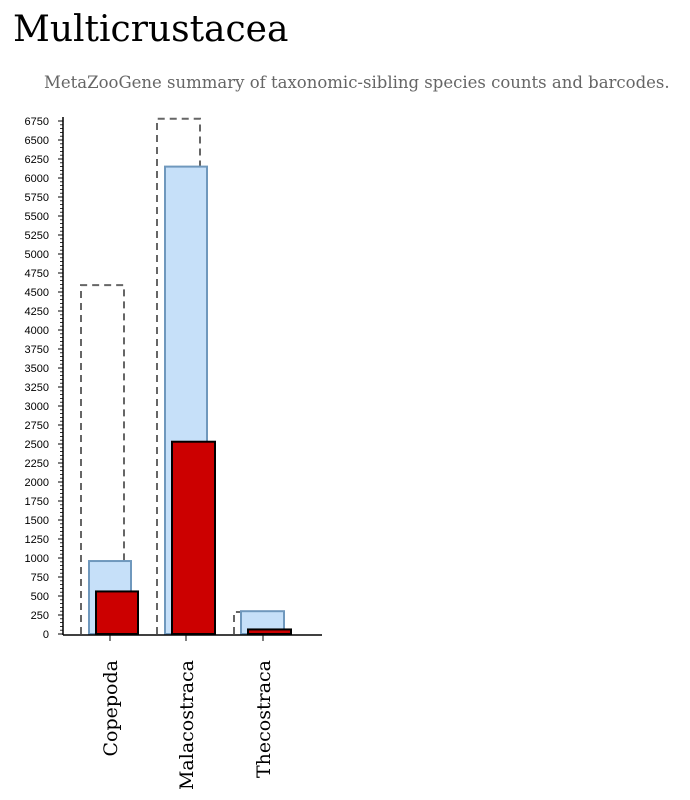 This screenshot has height=800, width=690. I want to click on y-tick-label-2750: 2750, so click(37, 426).